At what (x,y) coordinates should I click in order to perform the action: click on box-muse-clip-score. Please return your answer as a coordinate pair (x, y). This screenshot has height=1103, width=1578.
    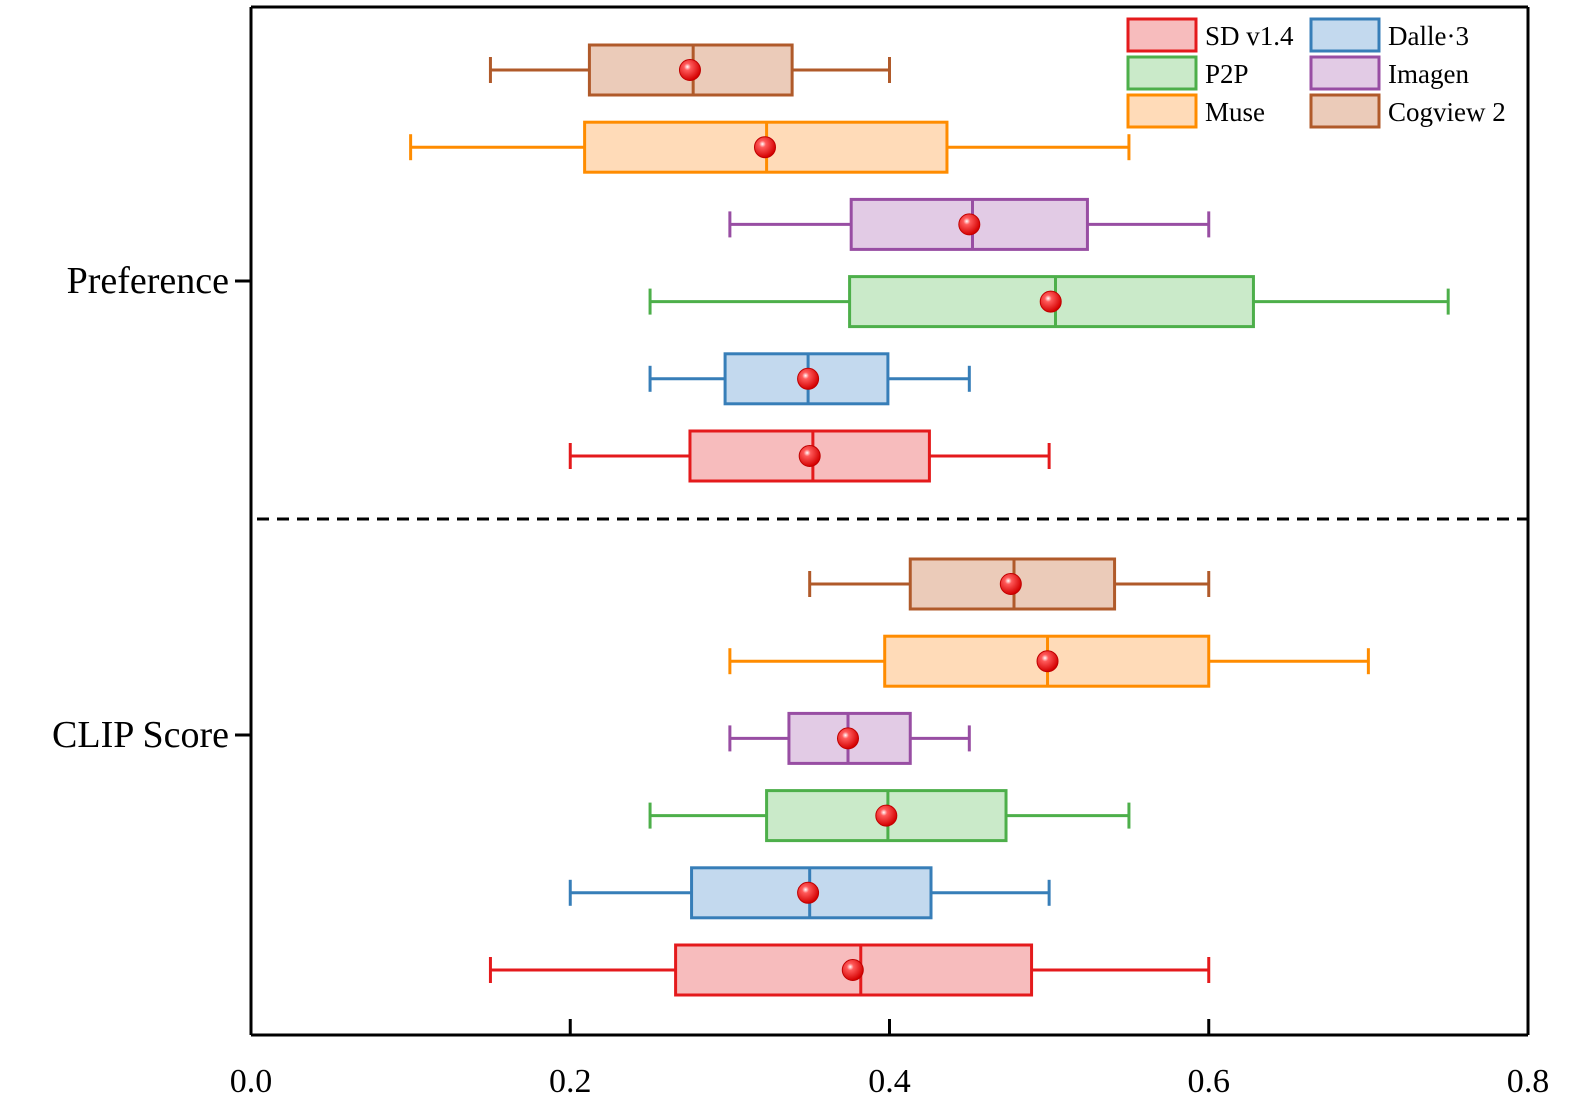
    Looking at the image, I should click on (1049, 661).